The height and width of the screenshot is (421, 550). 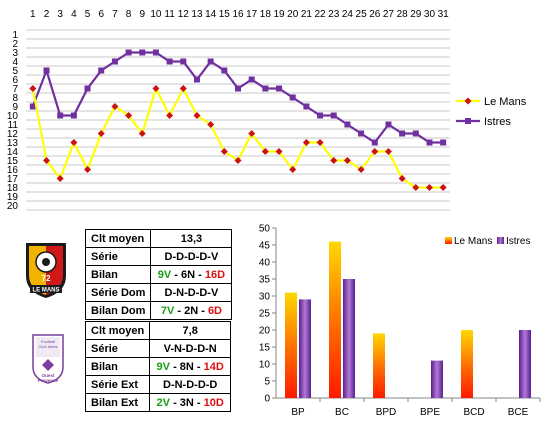 I want to click on losses: 6D, so click(x=214, y=310).